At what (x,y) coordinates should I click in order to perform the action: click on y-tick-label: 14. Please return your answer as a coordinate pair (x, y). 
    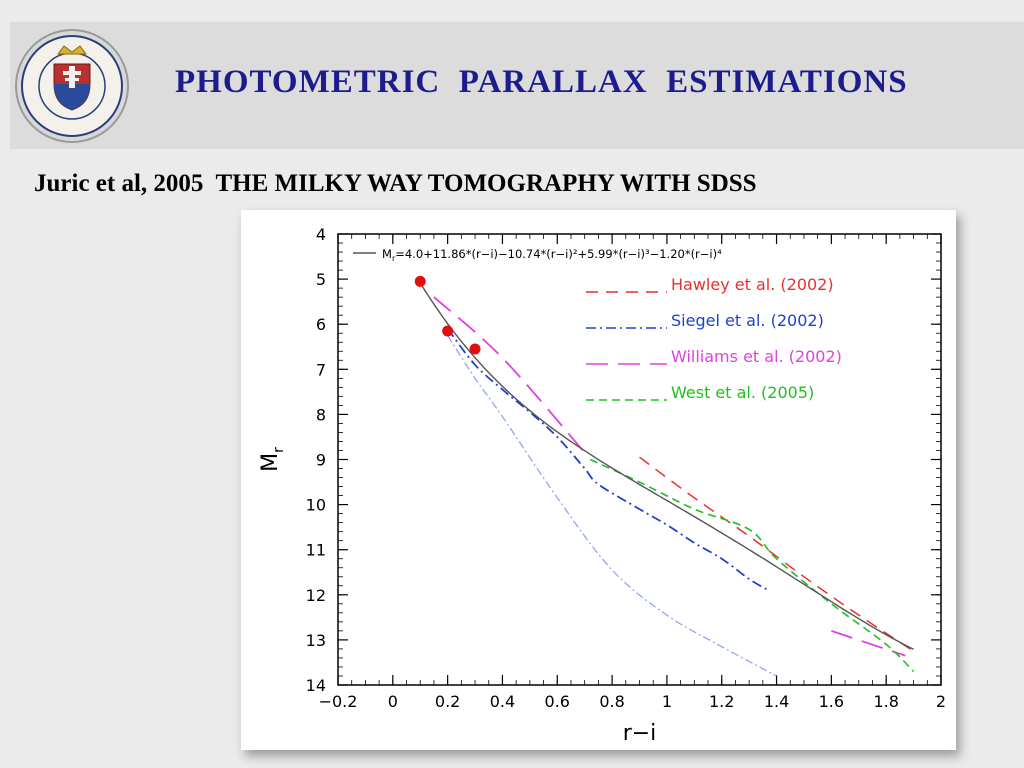
    Looking at the image, I should click on (316, 685).